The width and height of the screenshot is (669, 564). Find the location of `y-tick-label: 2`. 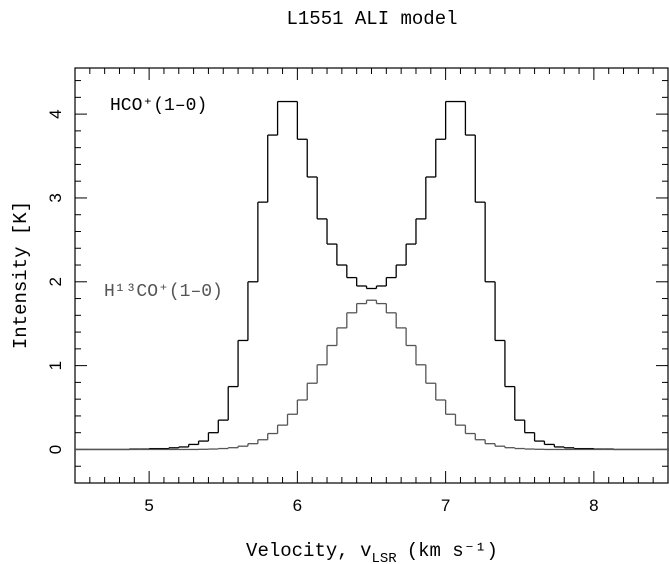

y-tick-label: 2 is located at coordinates (55, 281).